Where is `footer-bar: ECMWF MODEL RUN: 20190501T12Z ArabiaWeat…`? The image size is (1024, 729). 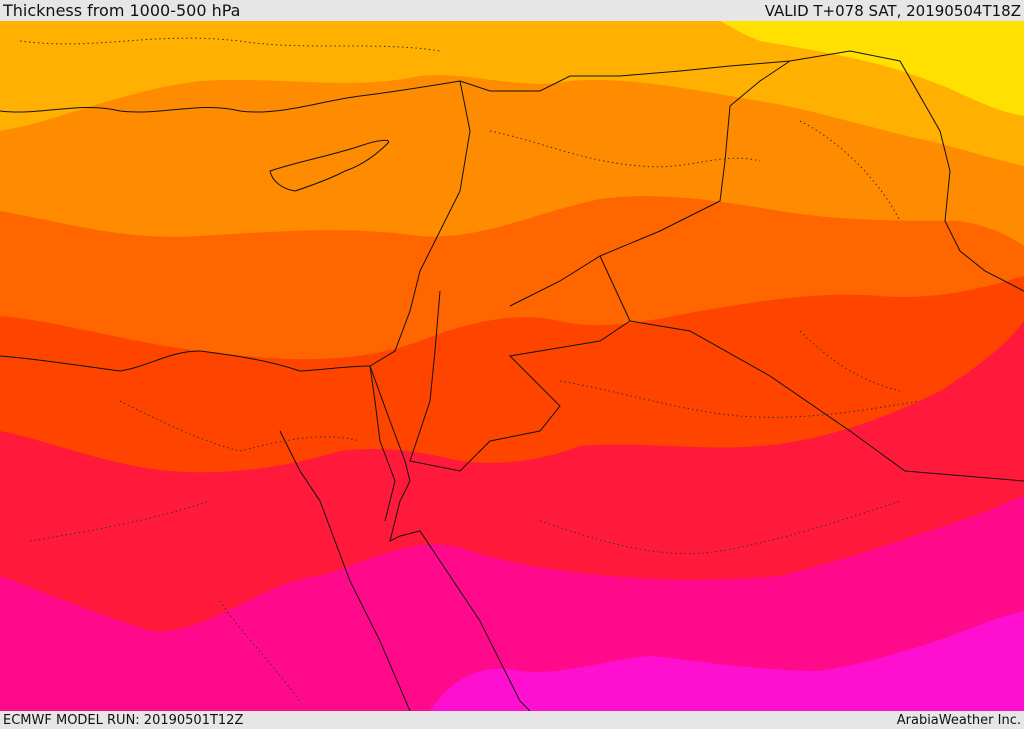 footer-bar: ECMWF MODEL RUN: 20190501T12Z ArabiaWeat… is located at coordinates (512, 720).